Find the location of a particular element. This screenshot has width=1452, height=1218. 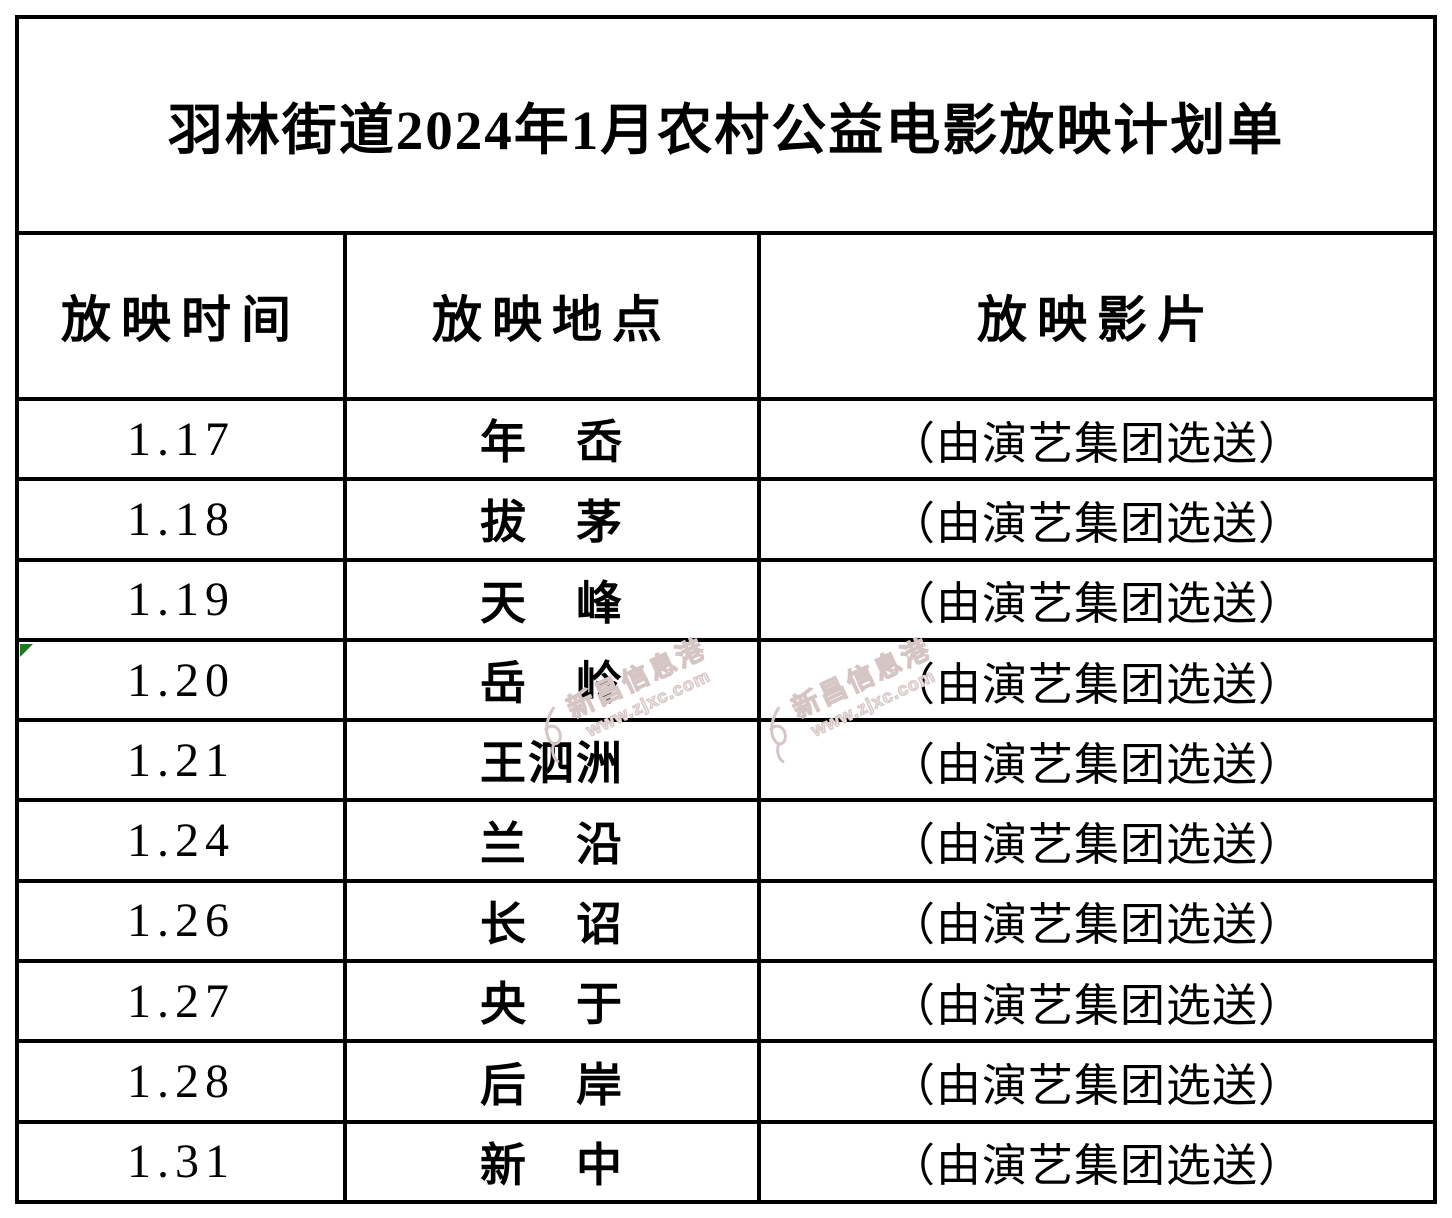

table-row: 1.31 新 中 （由演艺集团选送） is located at coordinates (726, 1159).